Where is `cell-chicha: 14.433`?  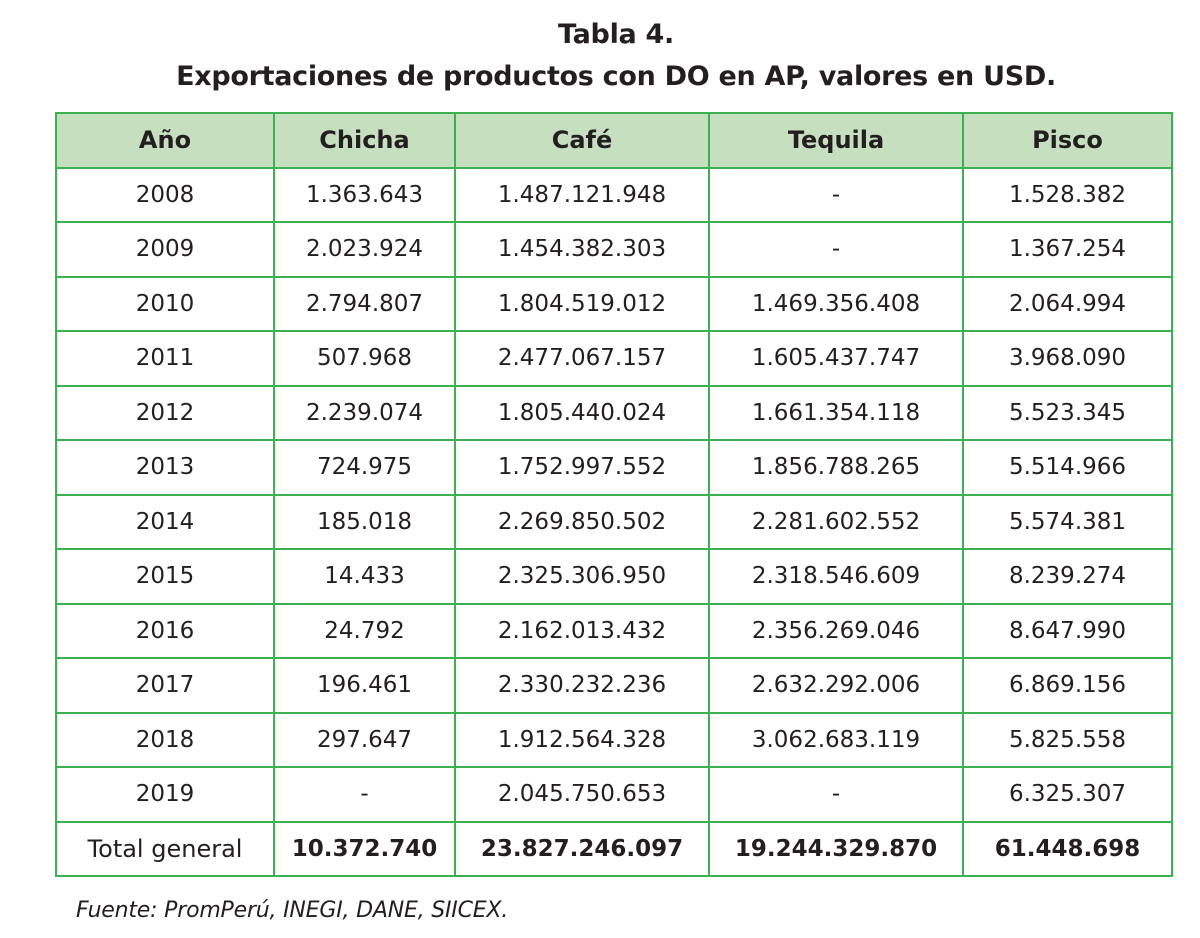
cell-chicha: 14.433 is located at coordinates (364, 576).